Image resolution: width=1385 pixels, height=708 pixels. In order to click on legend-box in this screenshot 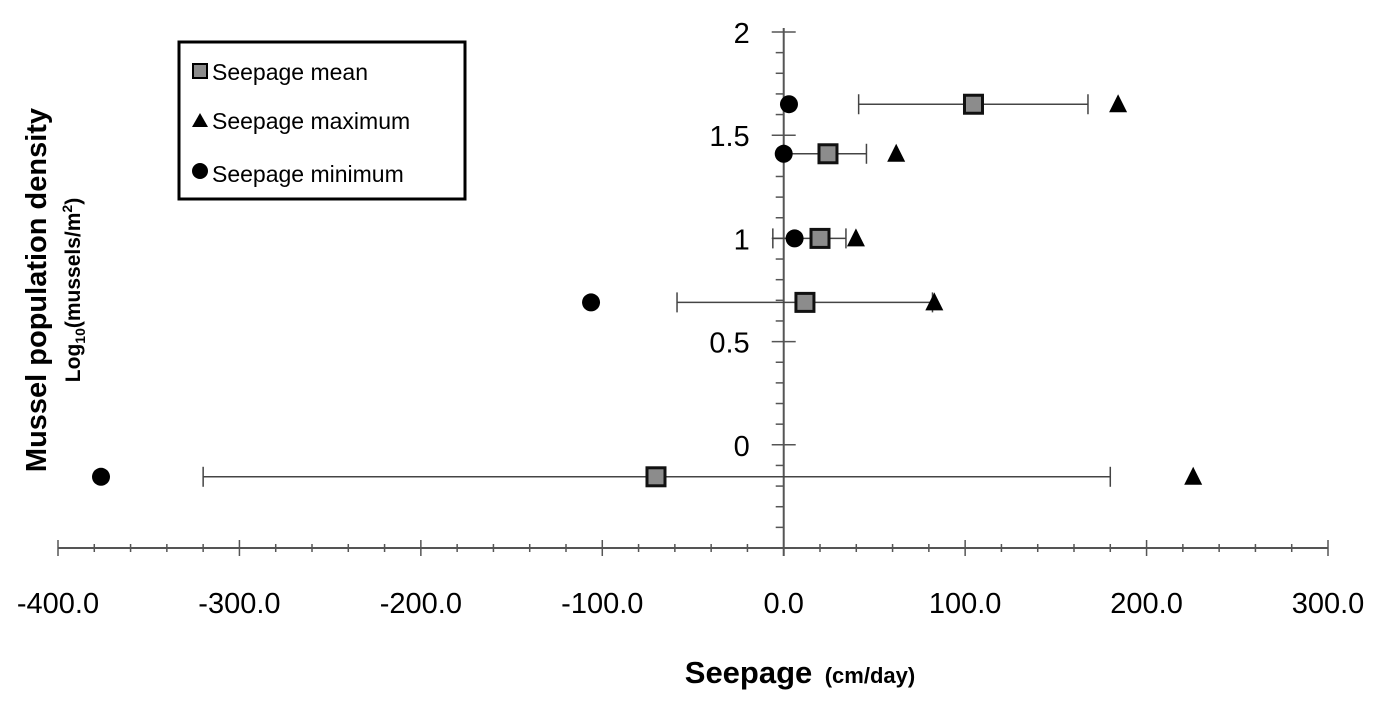, I will do `click(322, 120)`.